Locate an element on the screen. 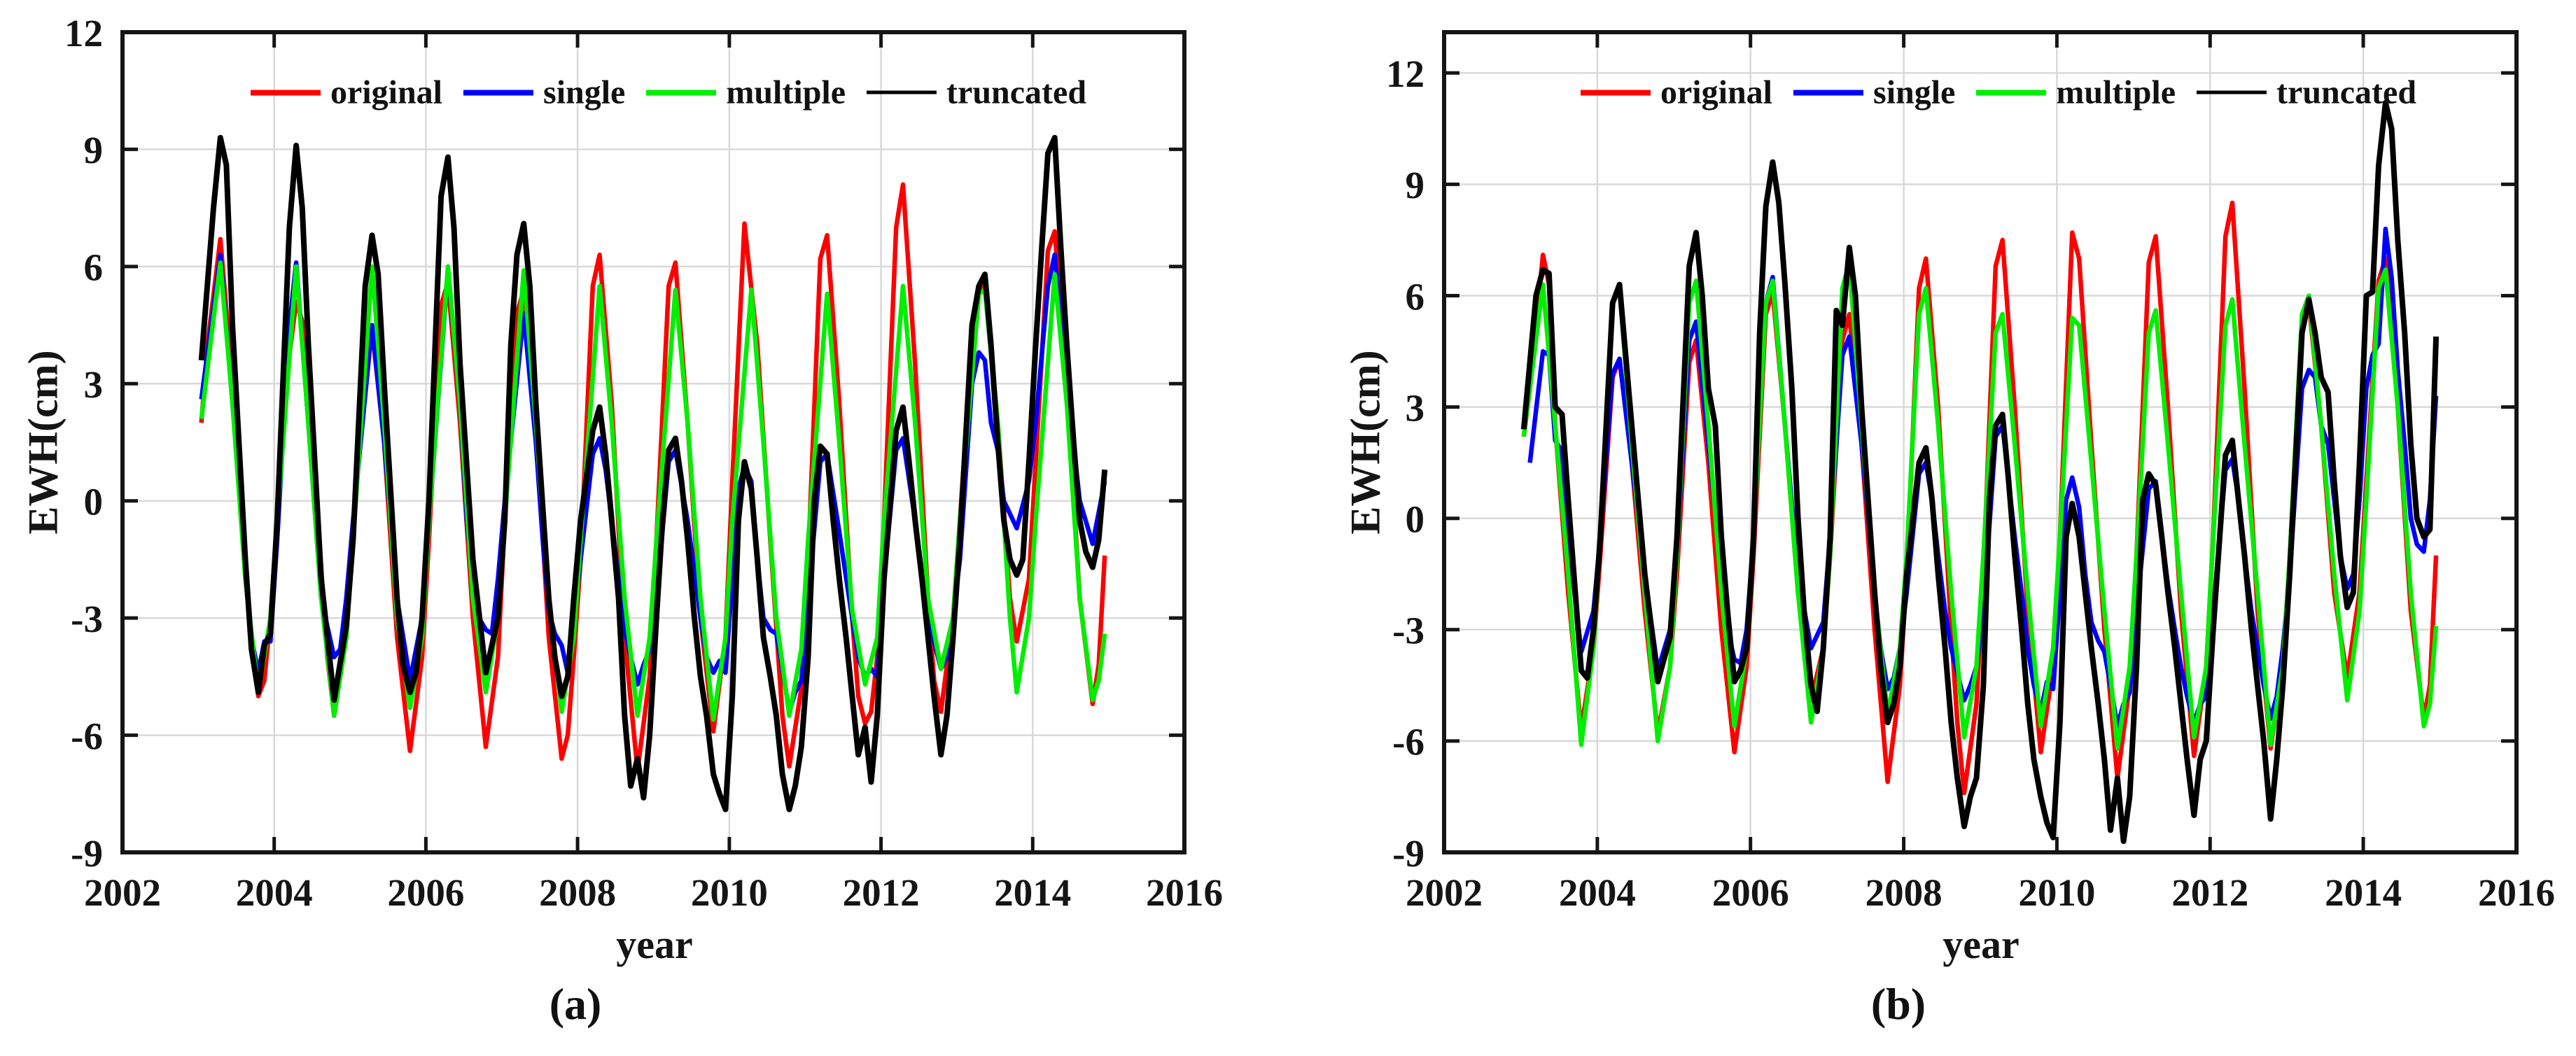 The width and height of the screenshot is (2576, 1056). ytick-a--6: -6 is located at coordinates (87, 735).